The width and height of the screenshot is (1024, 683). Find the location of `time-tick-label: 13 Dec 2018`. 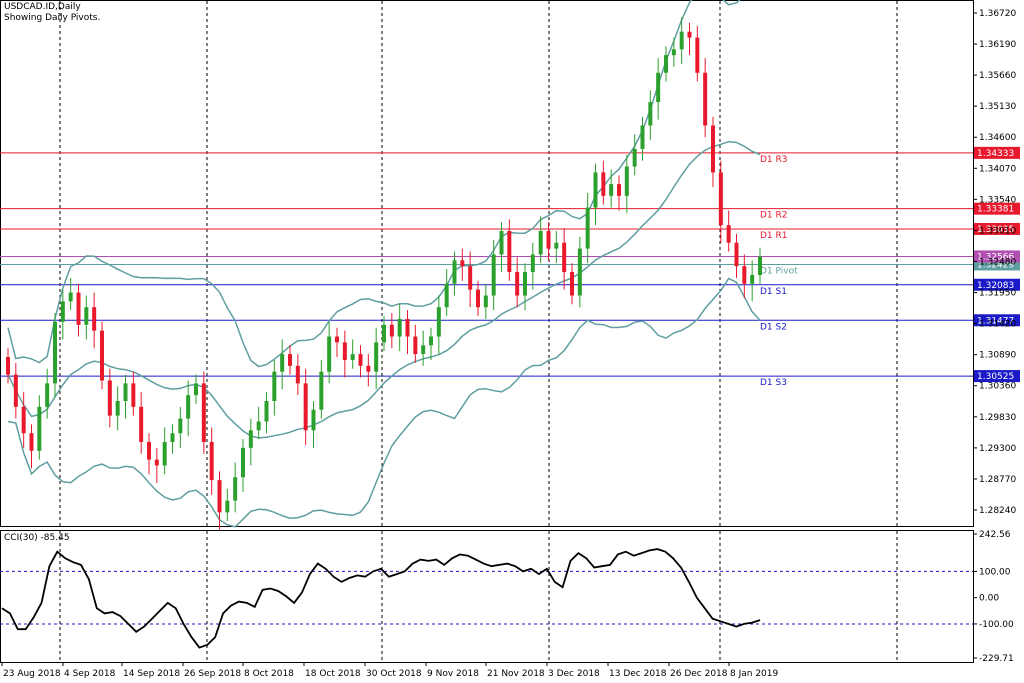

time-tick-label: 13 Dec 2018 is located at coordinates (638, 674).